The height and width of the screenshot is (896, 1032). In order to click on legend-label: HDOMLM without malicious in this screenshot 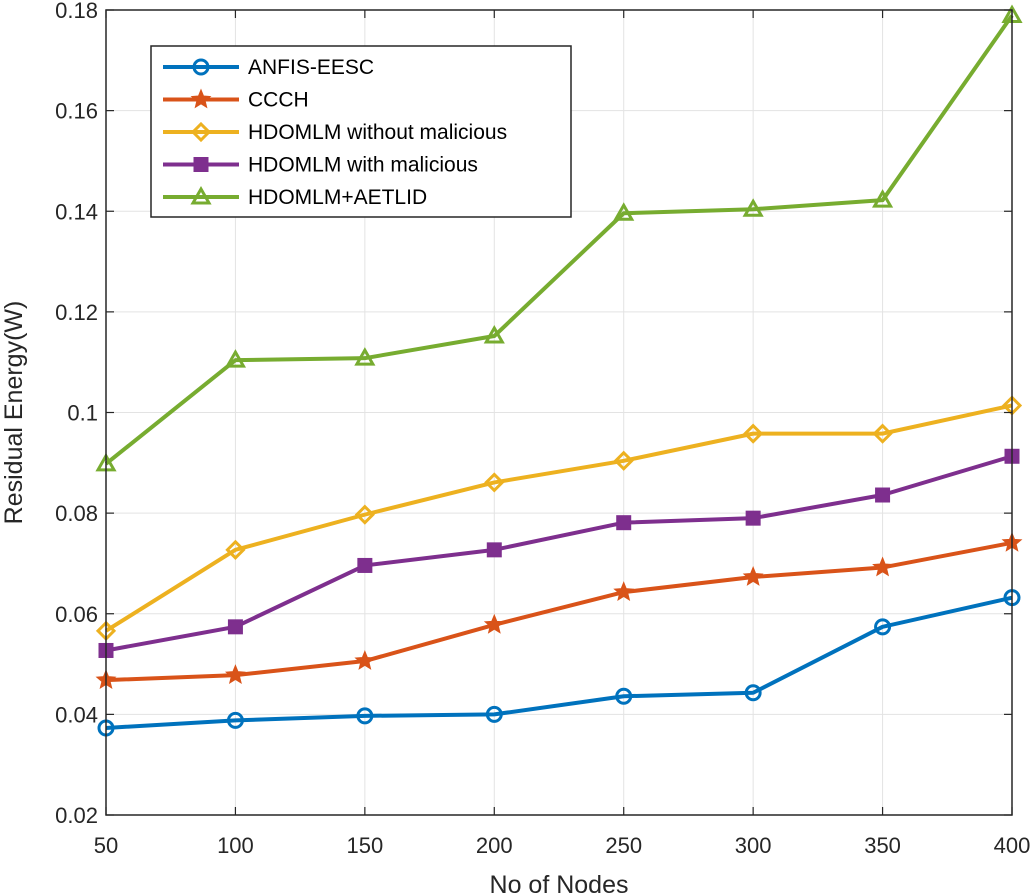, I will do `click(377, 132)`.